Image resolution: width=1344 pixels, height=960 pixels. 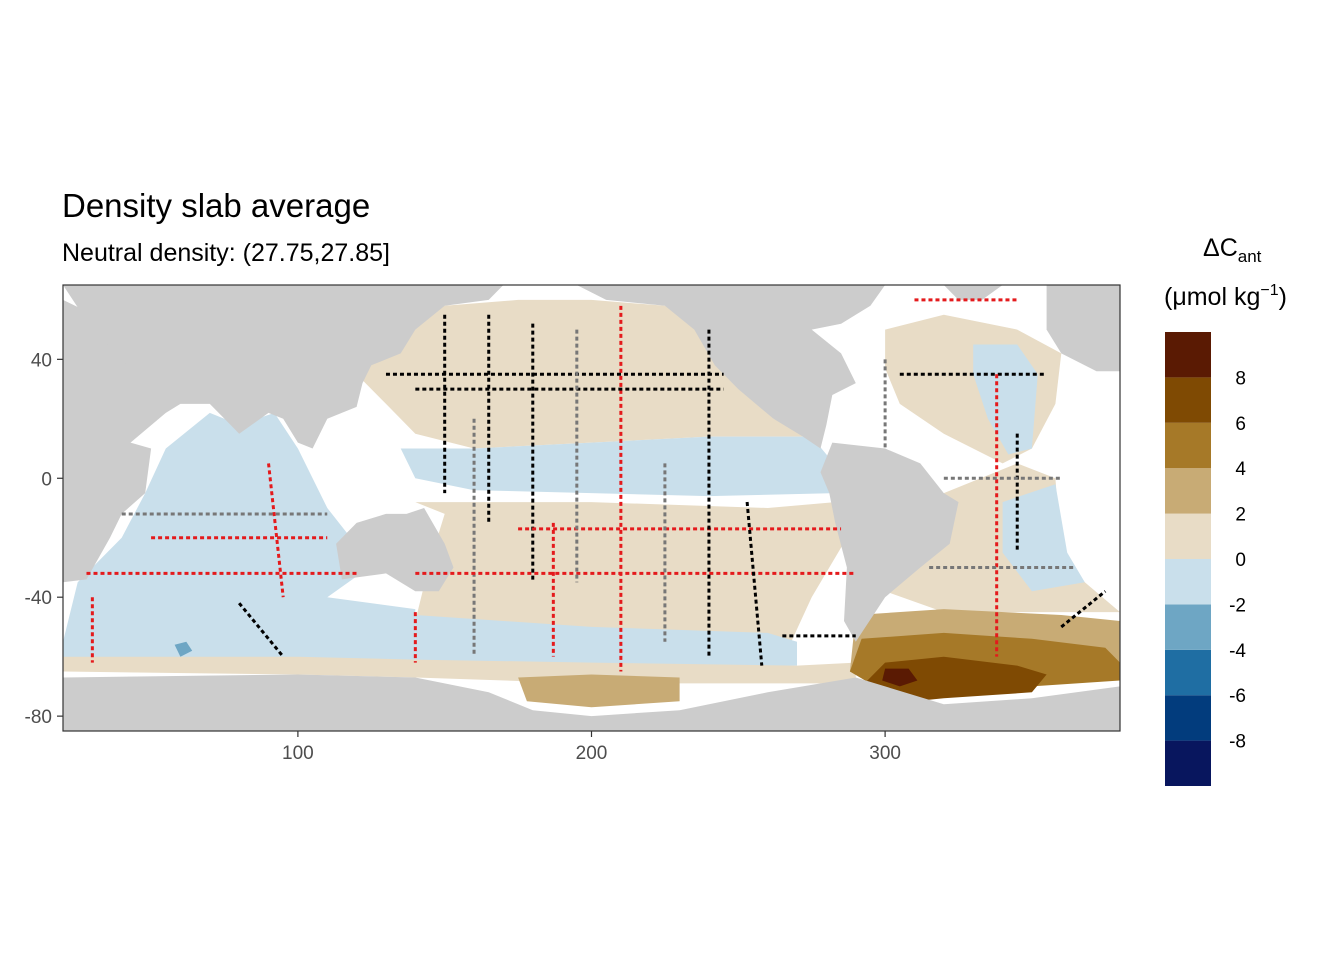 I want to click on region-southwest-pacific-patch, so click(x=183, y=649).